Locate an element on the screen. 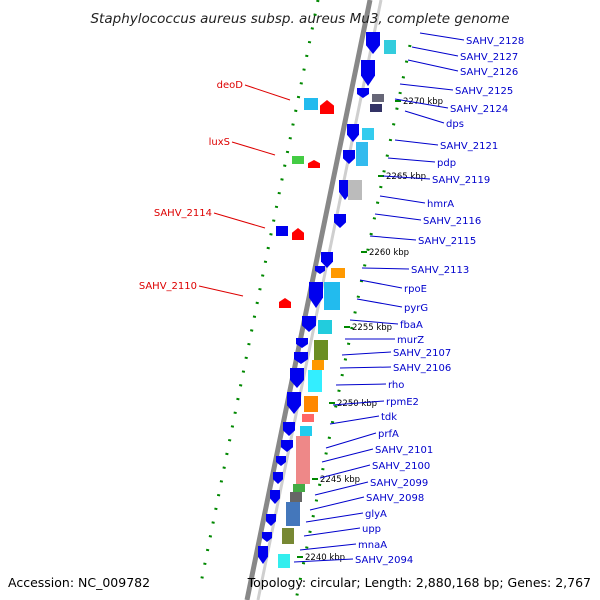  gene-label-sahv_2114: SAHV_2114 is located at coordinates (183, 213).